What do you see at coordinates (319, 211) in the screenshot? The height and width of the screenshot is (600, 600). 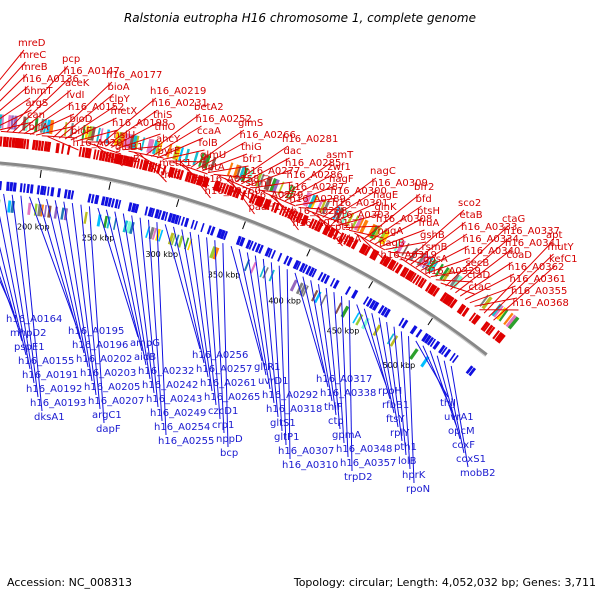 I see `forward-gene-label: h16_A0288` at bounding box center [319, 211].